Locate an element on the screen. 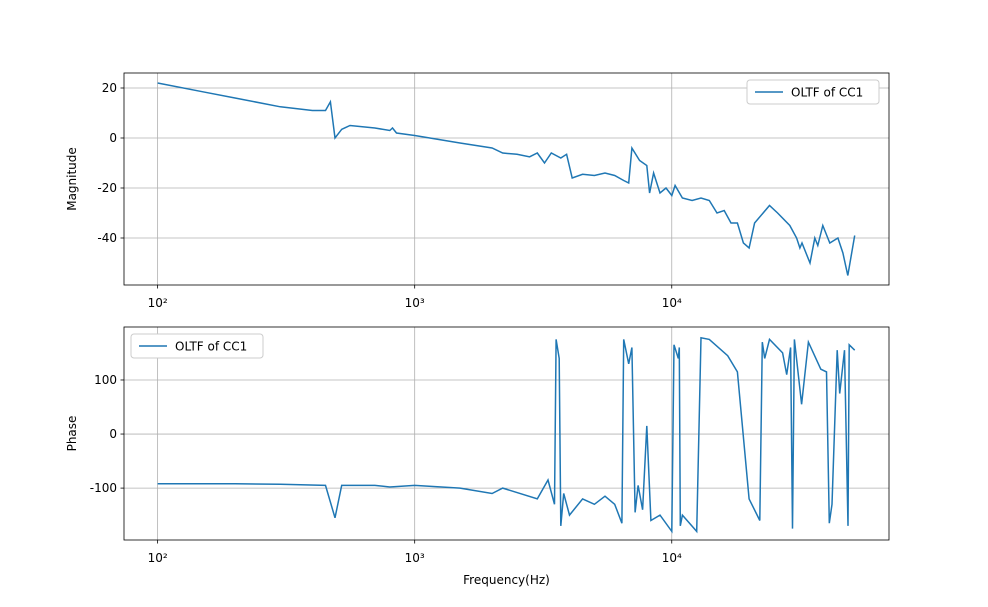 The image size is (988, 607). x-axis-label: Frequency(Hz) is located at coordinates (506, 580).